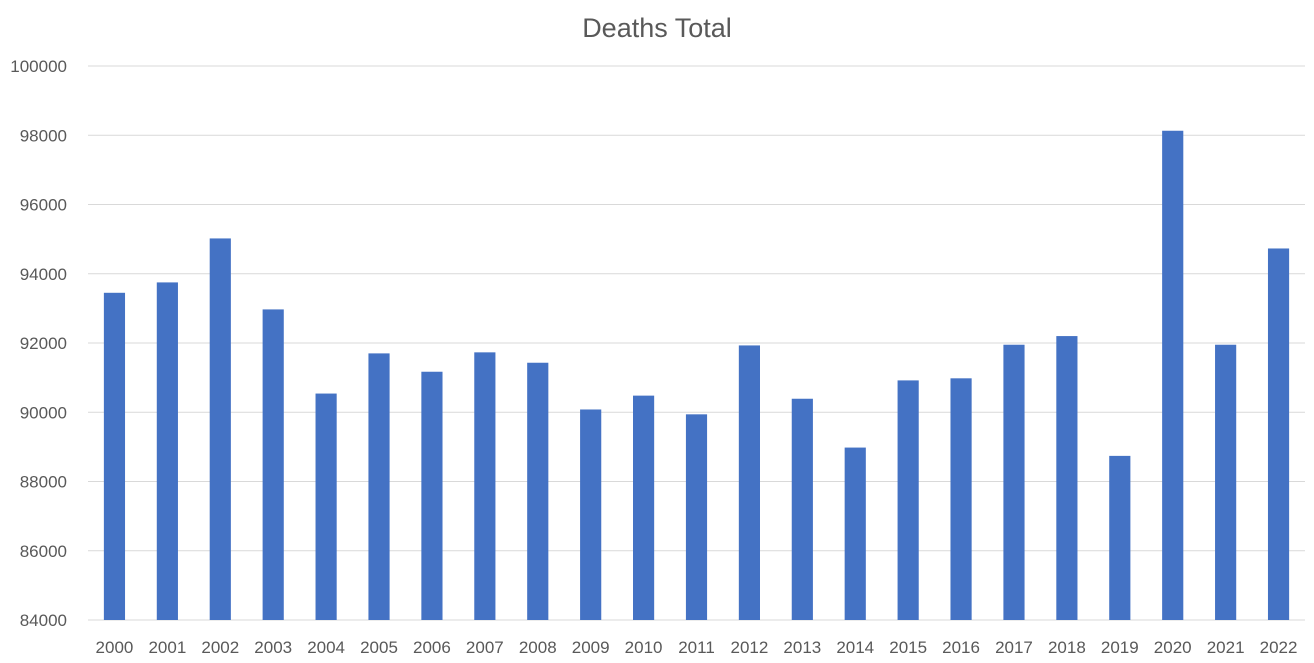 This screenshot has width=1314, height=663. Describe the element at coordinates (538, 491) in the screenshot. I see `bar-2008` at that location.